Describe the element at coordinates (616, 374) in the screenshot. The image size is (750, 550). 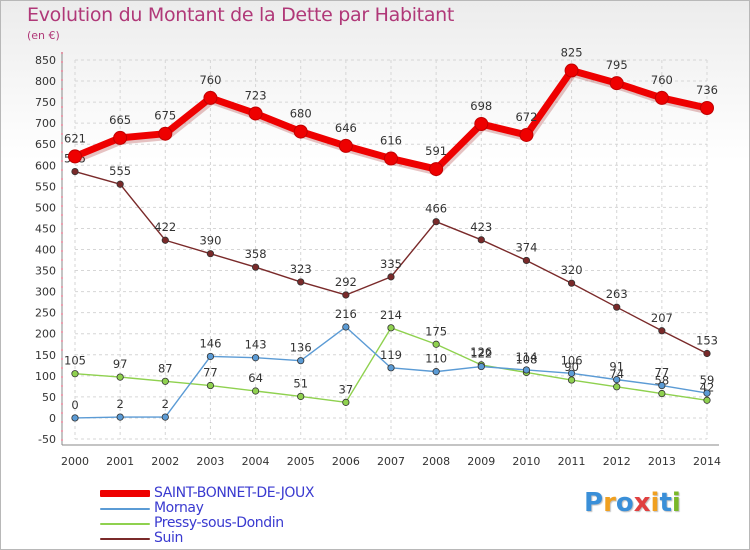
I see `data-label: 74` at that location.